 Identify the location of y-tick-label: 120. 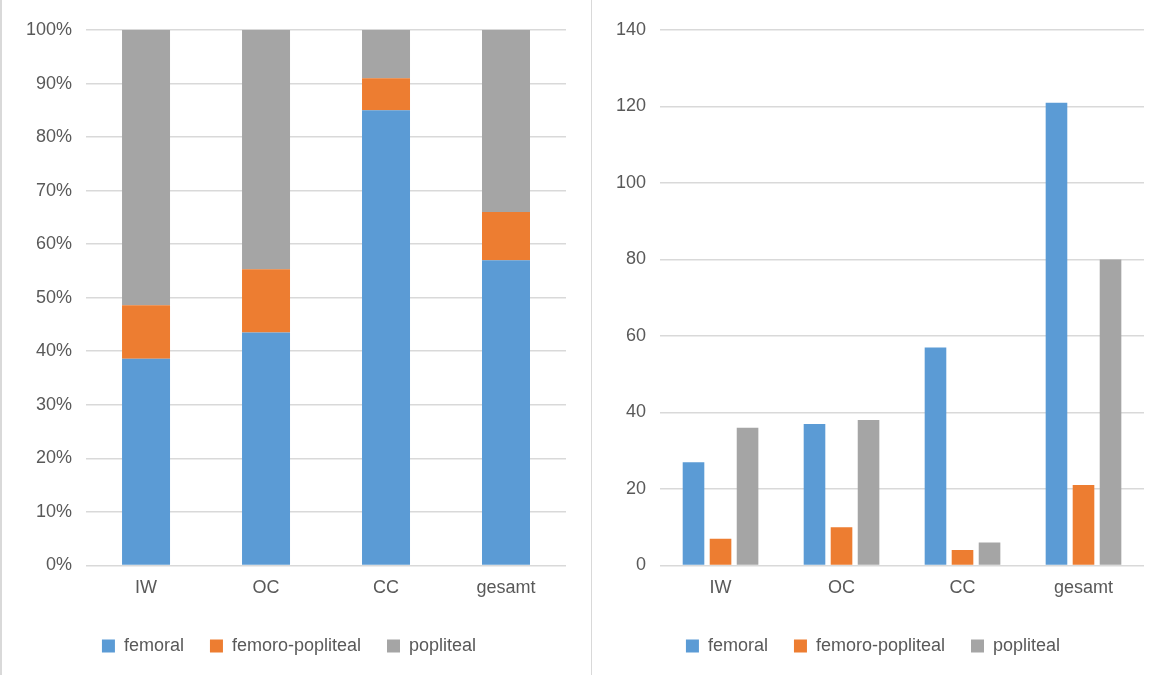
(631, 105).